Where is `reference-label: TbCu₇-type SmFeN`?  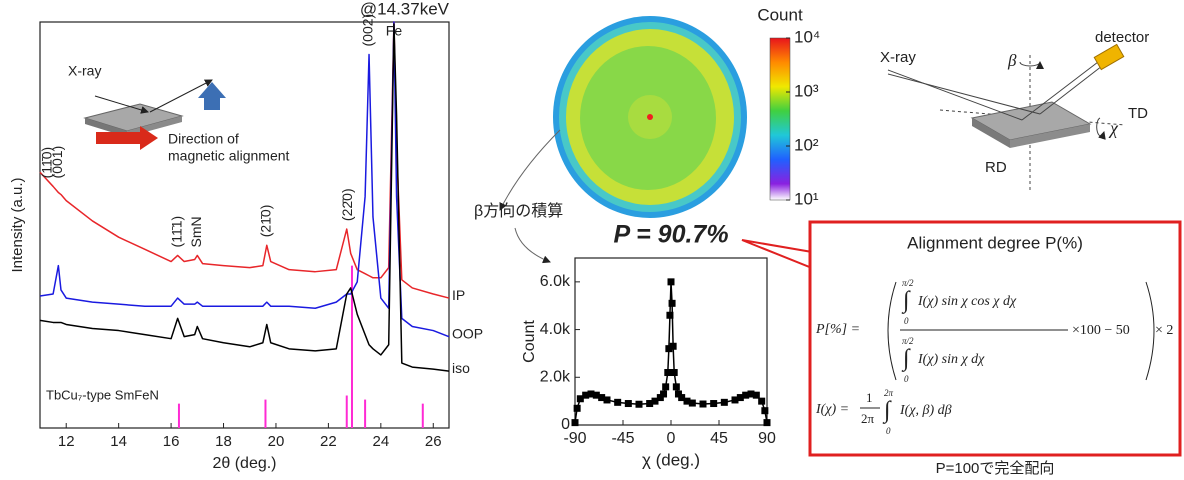
reference-label: TbCu₇-type SmFeN is located at coordinates (102, 394).